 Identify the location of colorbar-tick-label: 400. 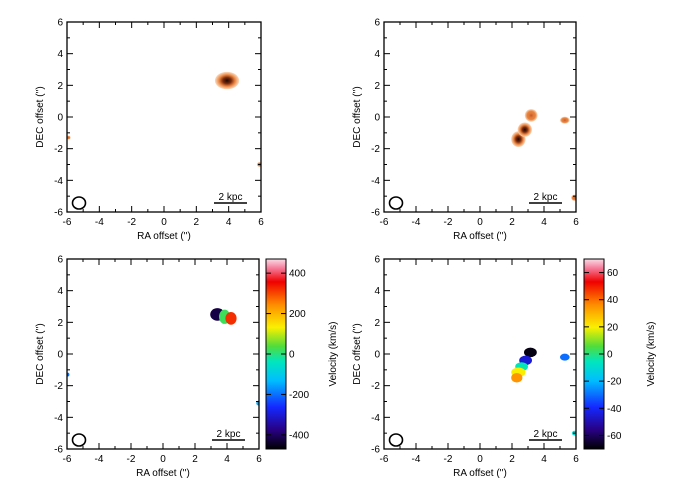
(297, 274).